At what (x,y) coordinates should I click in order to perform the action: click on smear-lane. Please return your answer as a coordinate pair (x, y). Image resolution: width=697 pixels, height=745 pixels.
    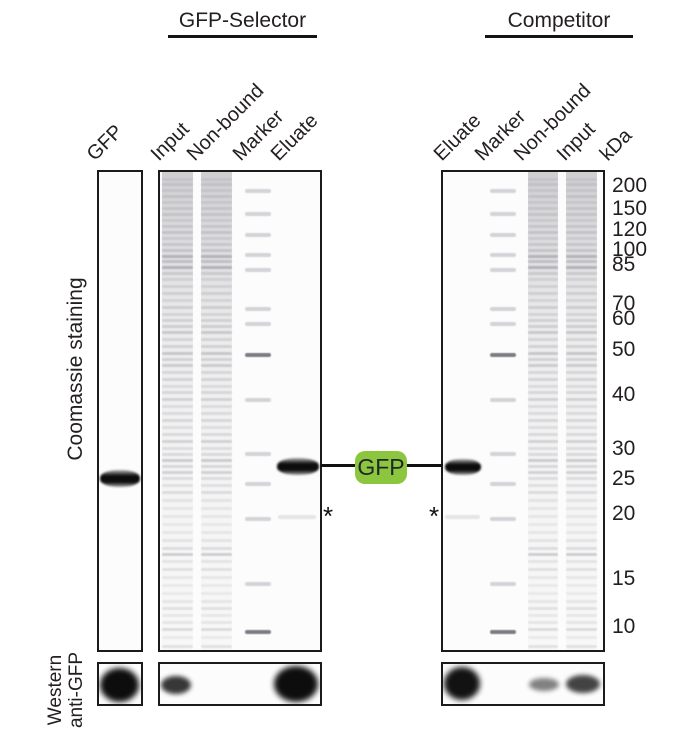
    Looking at the image, I should click on (543, 411).